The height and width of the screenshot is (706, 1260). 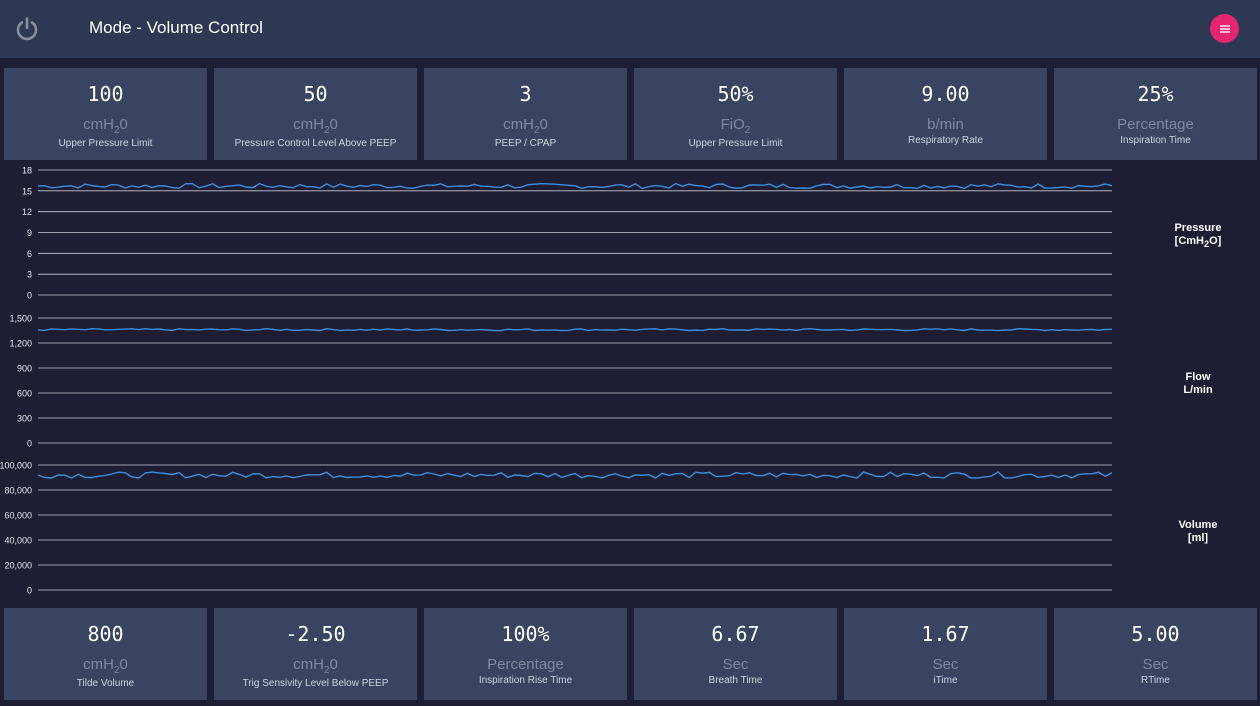 What do you see at coordinates (525, 634) in the screenshot?
I see `card-value: 100%` at bounding box center [525, 634].